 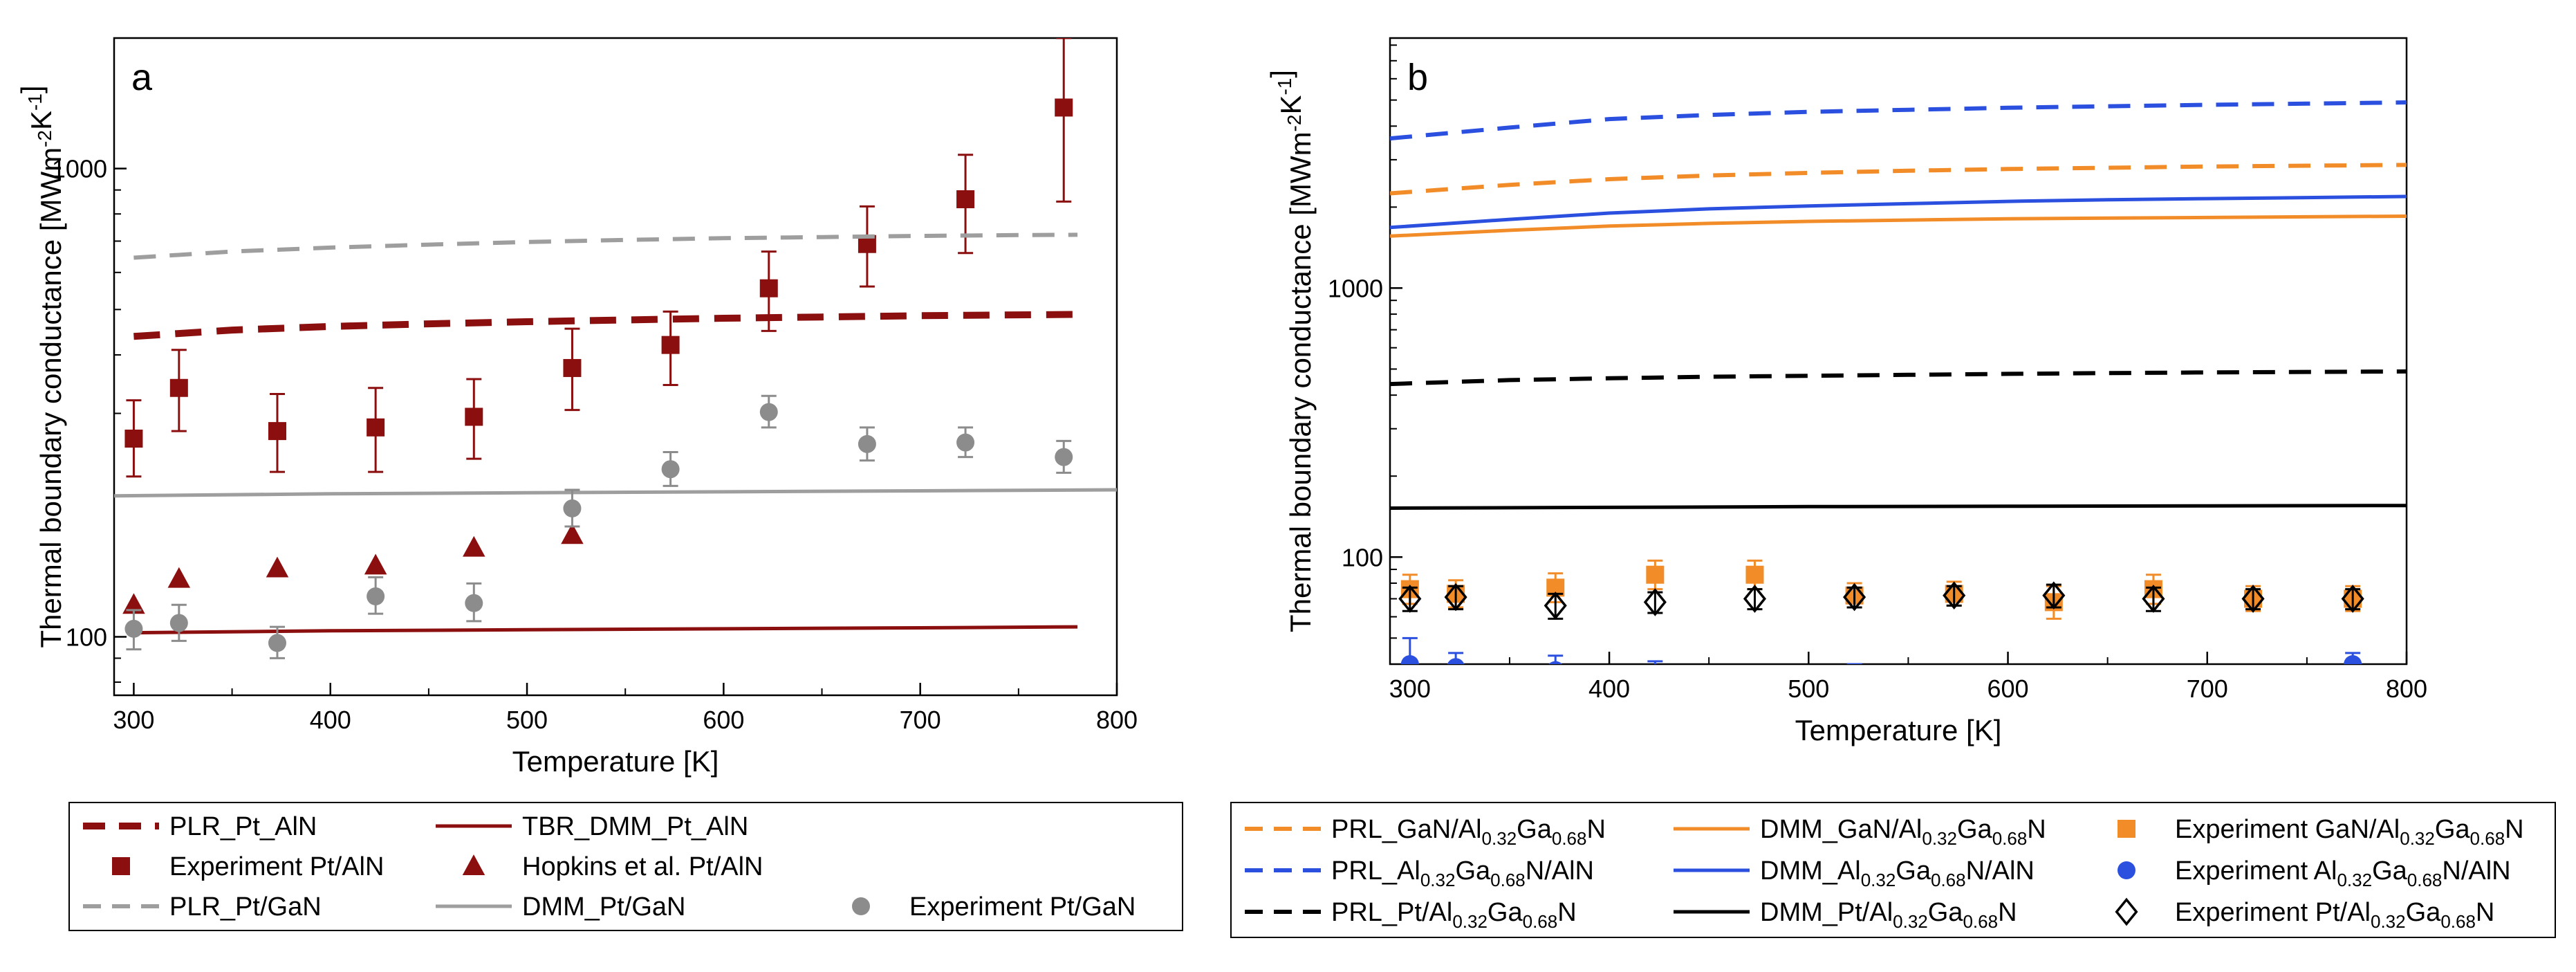 I want to click on panel-b-legend-entry-dmm-pt-aln-label-part: 0.68, so click(x=1980, y=922).